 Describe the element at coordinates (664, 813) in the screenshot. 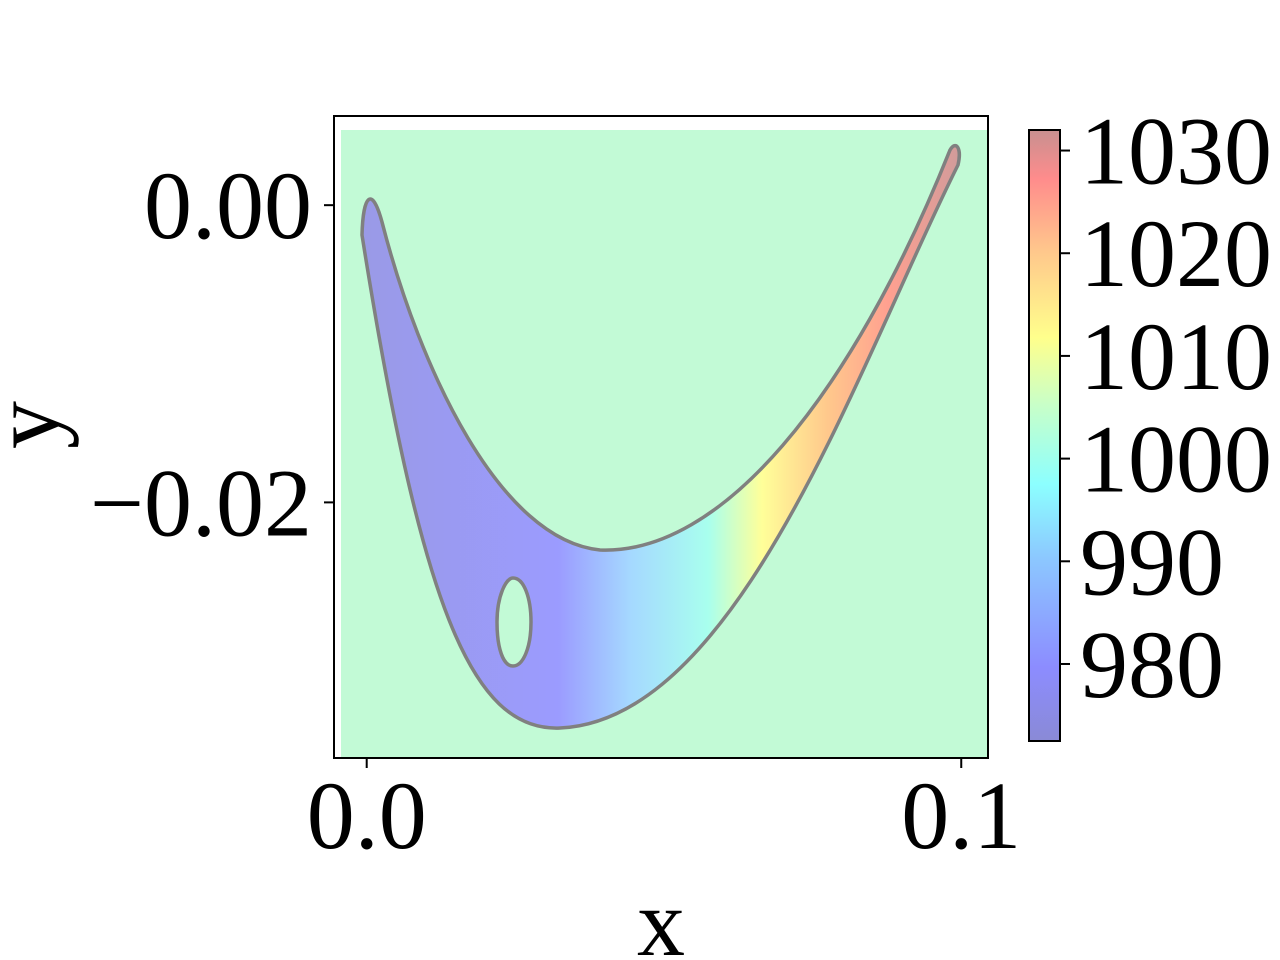

I see `x-axis: 0.0 0.1` at that location.